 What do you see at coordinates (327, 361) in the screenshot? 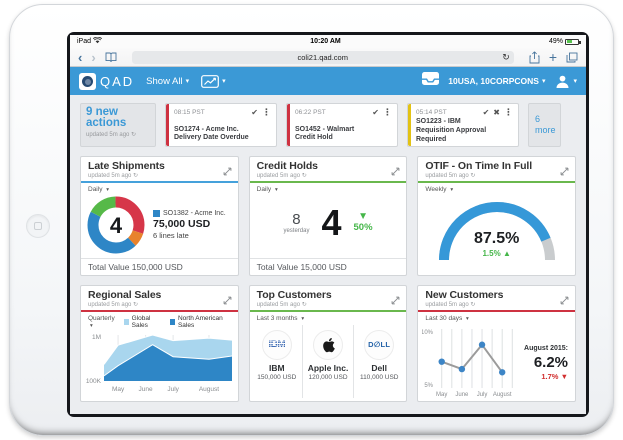
I see `customer-apple: Apple Inc. 120,000 USD` at bounding box center [327, 361].